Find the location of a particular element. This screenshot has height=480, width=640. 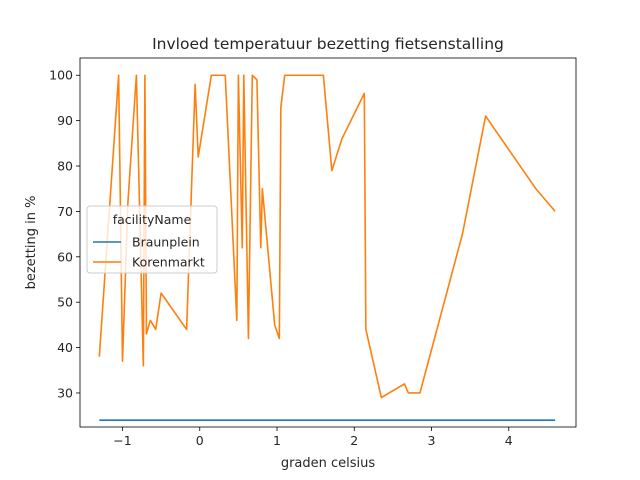

legend-box is located at coordinates (152, 239).